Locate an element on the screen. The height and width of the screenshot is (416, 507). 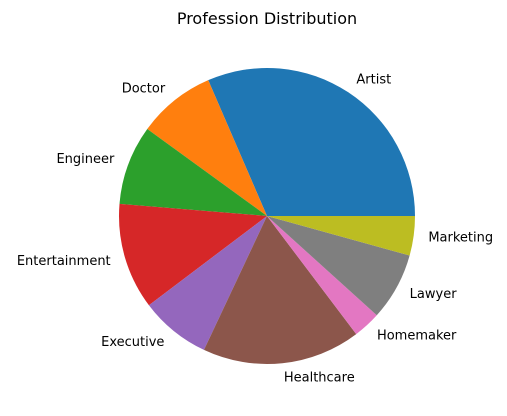
chart-title: Profession Distribution is located at coordinates (267, 18).